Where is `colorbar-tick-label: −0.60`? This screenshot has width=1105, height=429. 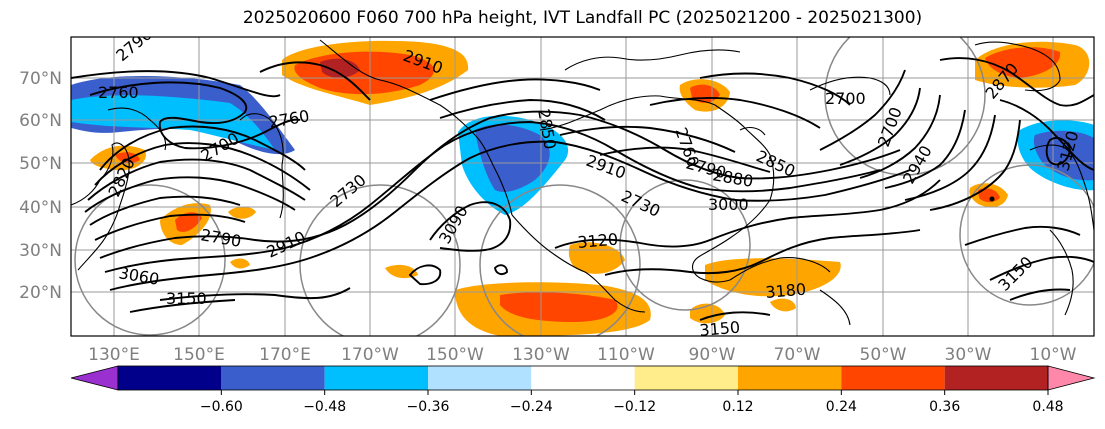
colorbar-tick-label: −0.60 is located at coordinates (221, 407).